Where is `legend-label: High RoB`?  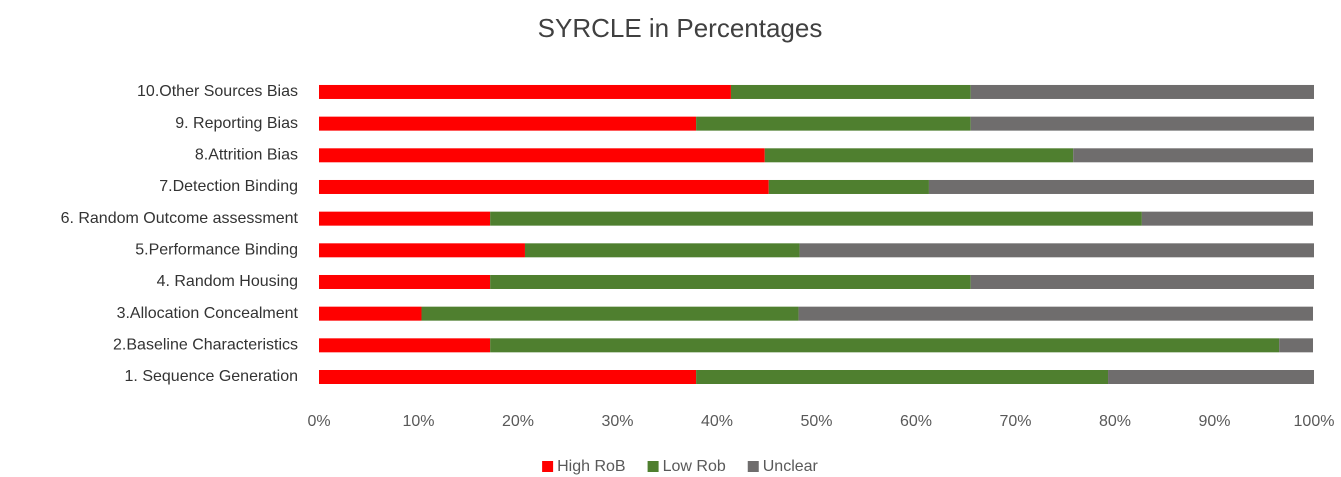
legend-label: High RoB is located at coordinates (591, 466).